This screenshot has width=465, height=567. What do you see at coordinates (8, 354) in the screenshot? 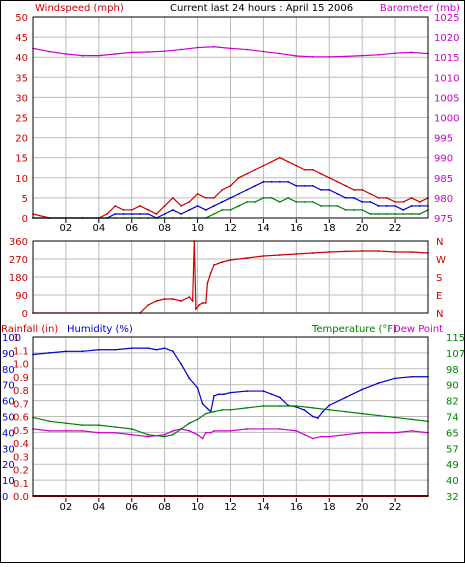
I see `humidity-tick-label: 90` at bounding box center [8, 354].